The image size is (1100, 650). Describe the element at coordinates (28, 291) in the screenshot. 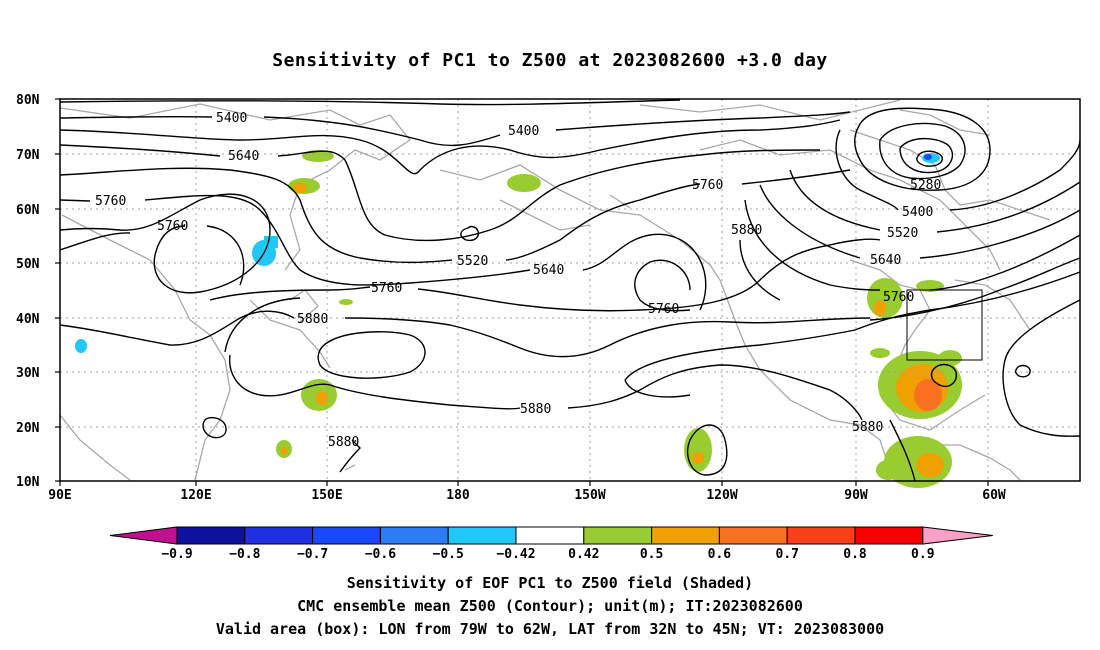

I see `latitude-labels: 80N 70N 60N 50N 40N 30N 20N 10N` at that location.